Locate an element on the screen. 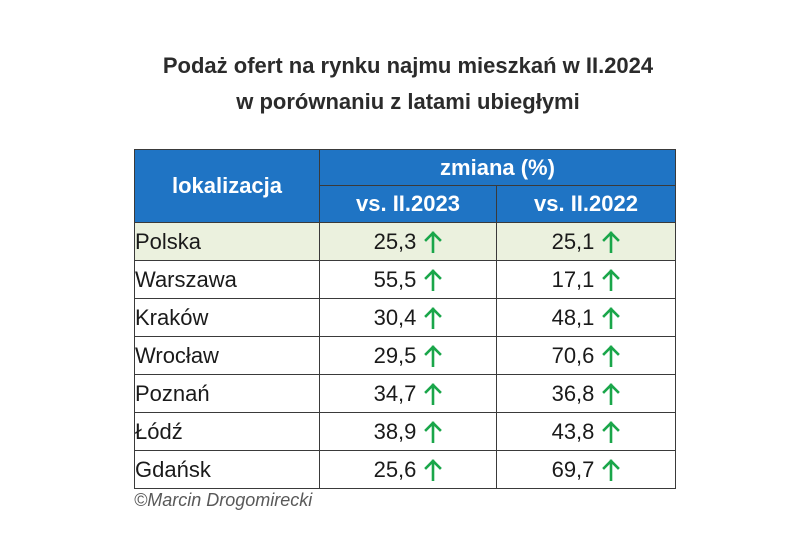 The width and height of the screenshot is (800, 550). location-name: Poznań is located at coordinates (227, 393).